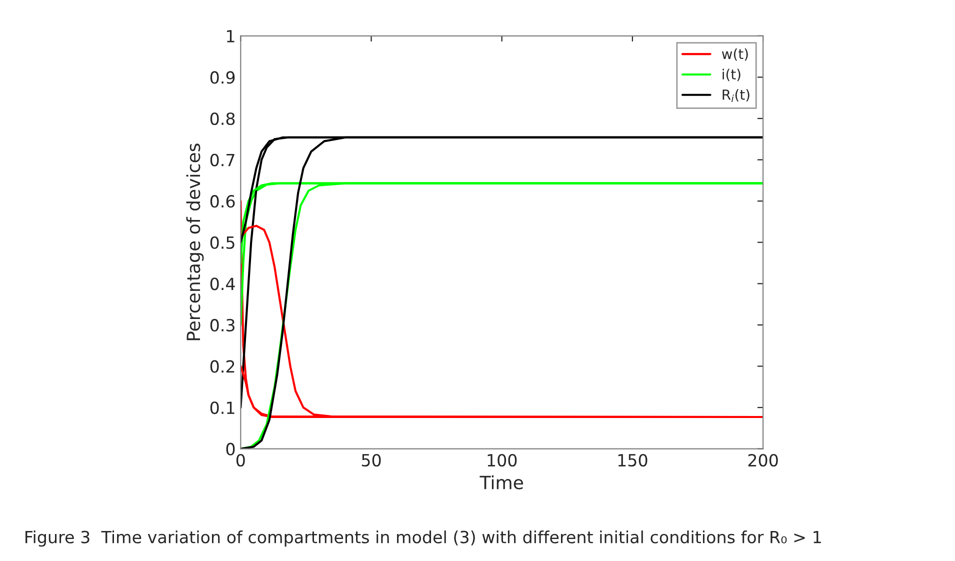 The image size is (955, 561). What do you see at coordinates (501, 482) in the screenshot?
I see `x-axis-title: Time` at bounding box center [501, 482].